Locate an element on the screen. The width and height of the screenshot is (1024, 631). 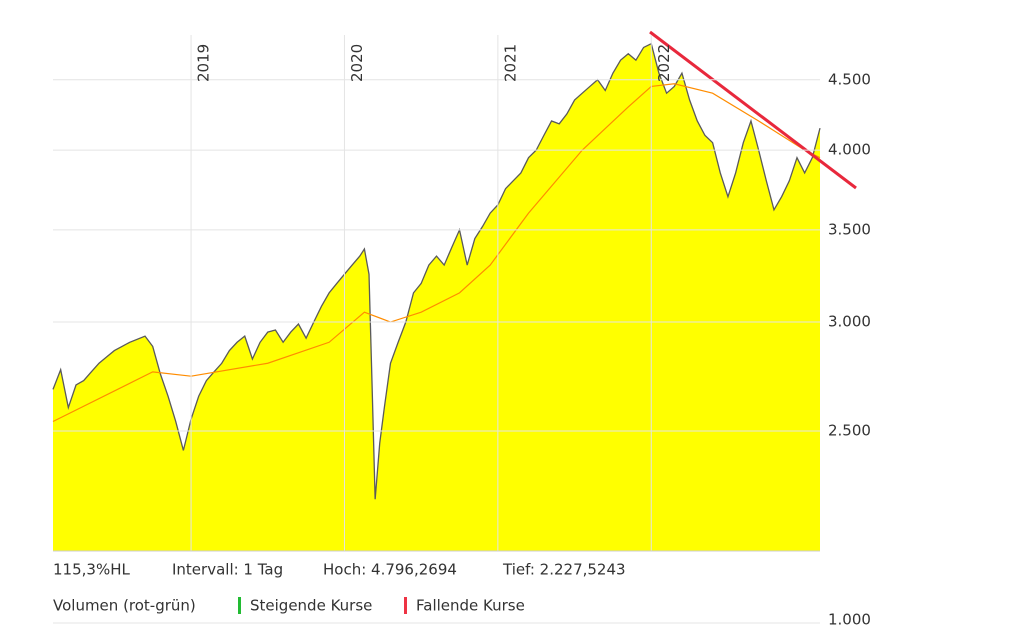
x-tick-label: 2020 is located at coordinates (357, 63).